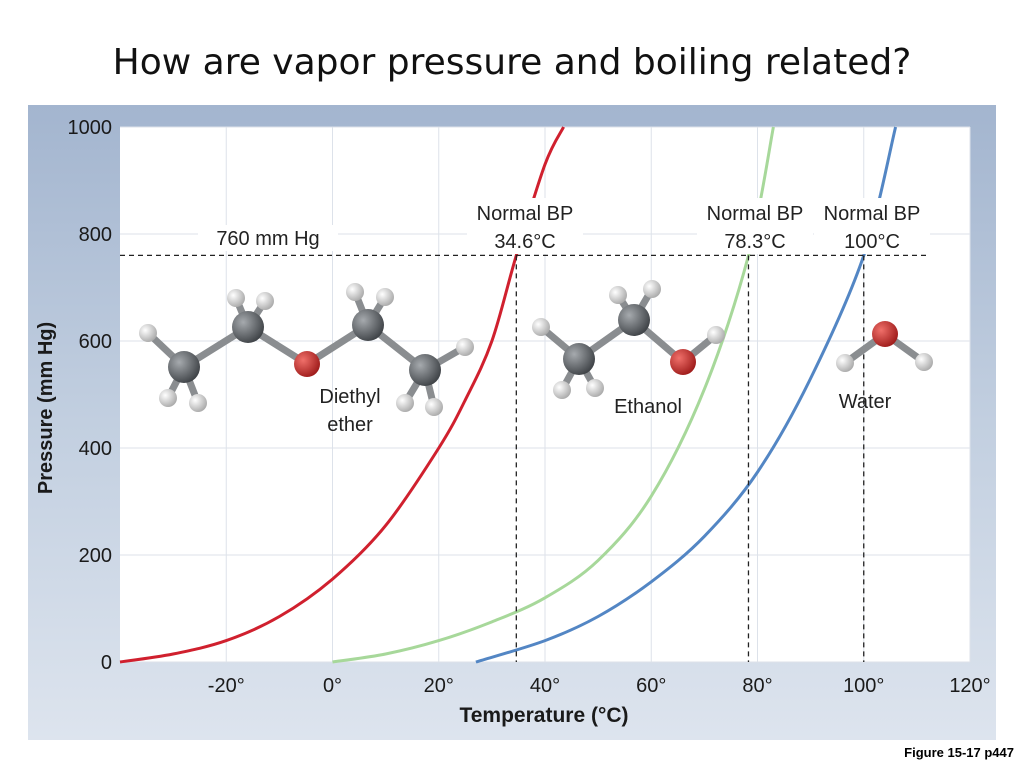  What do you see at coordinates (543, 715) in the screenshot?
I see `x-axis-title: Temperature (°C)` at bounding box center [543, 715].